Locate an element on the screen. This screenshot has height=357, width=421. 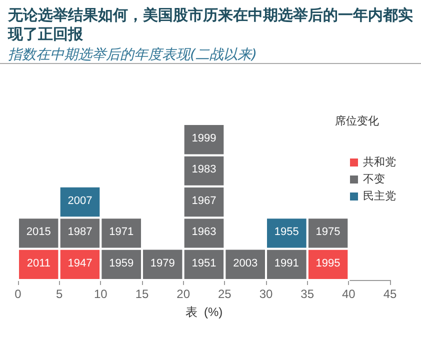
annotation: 2011 is located at coordinates (38, 263).